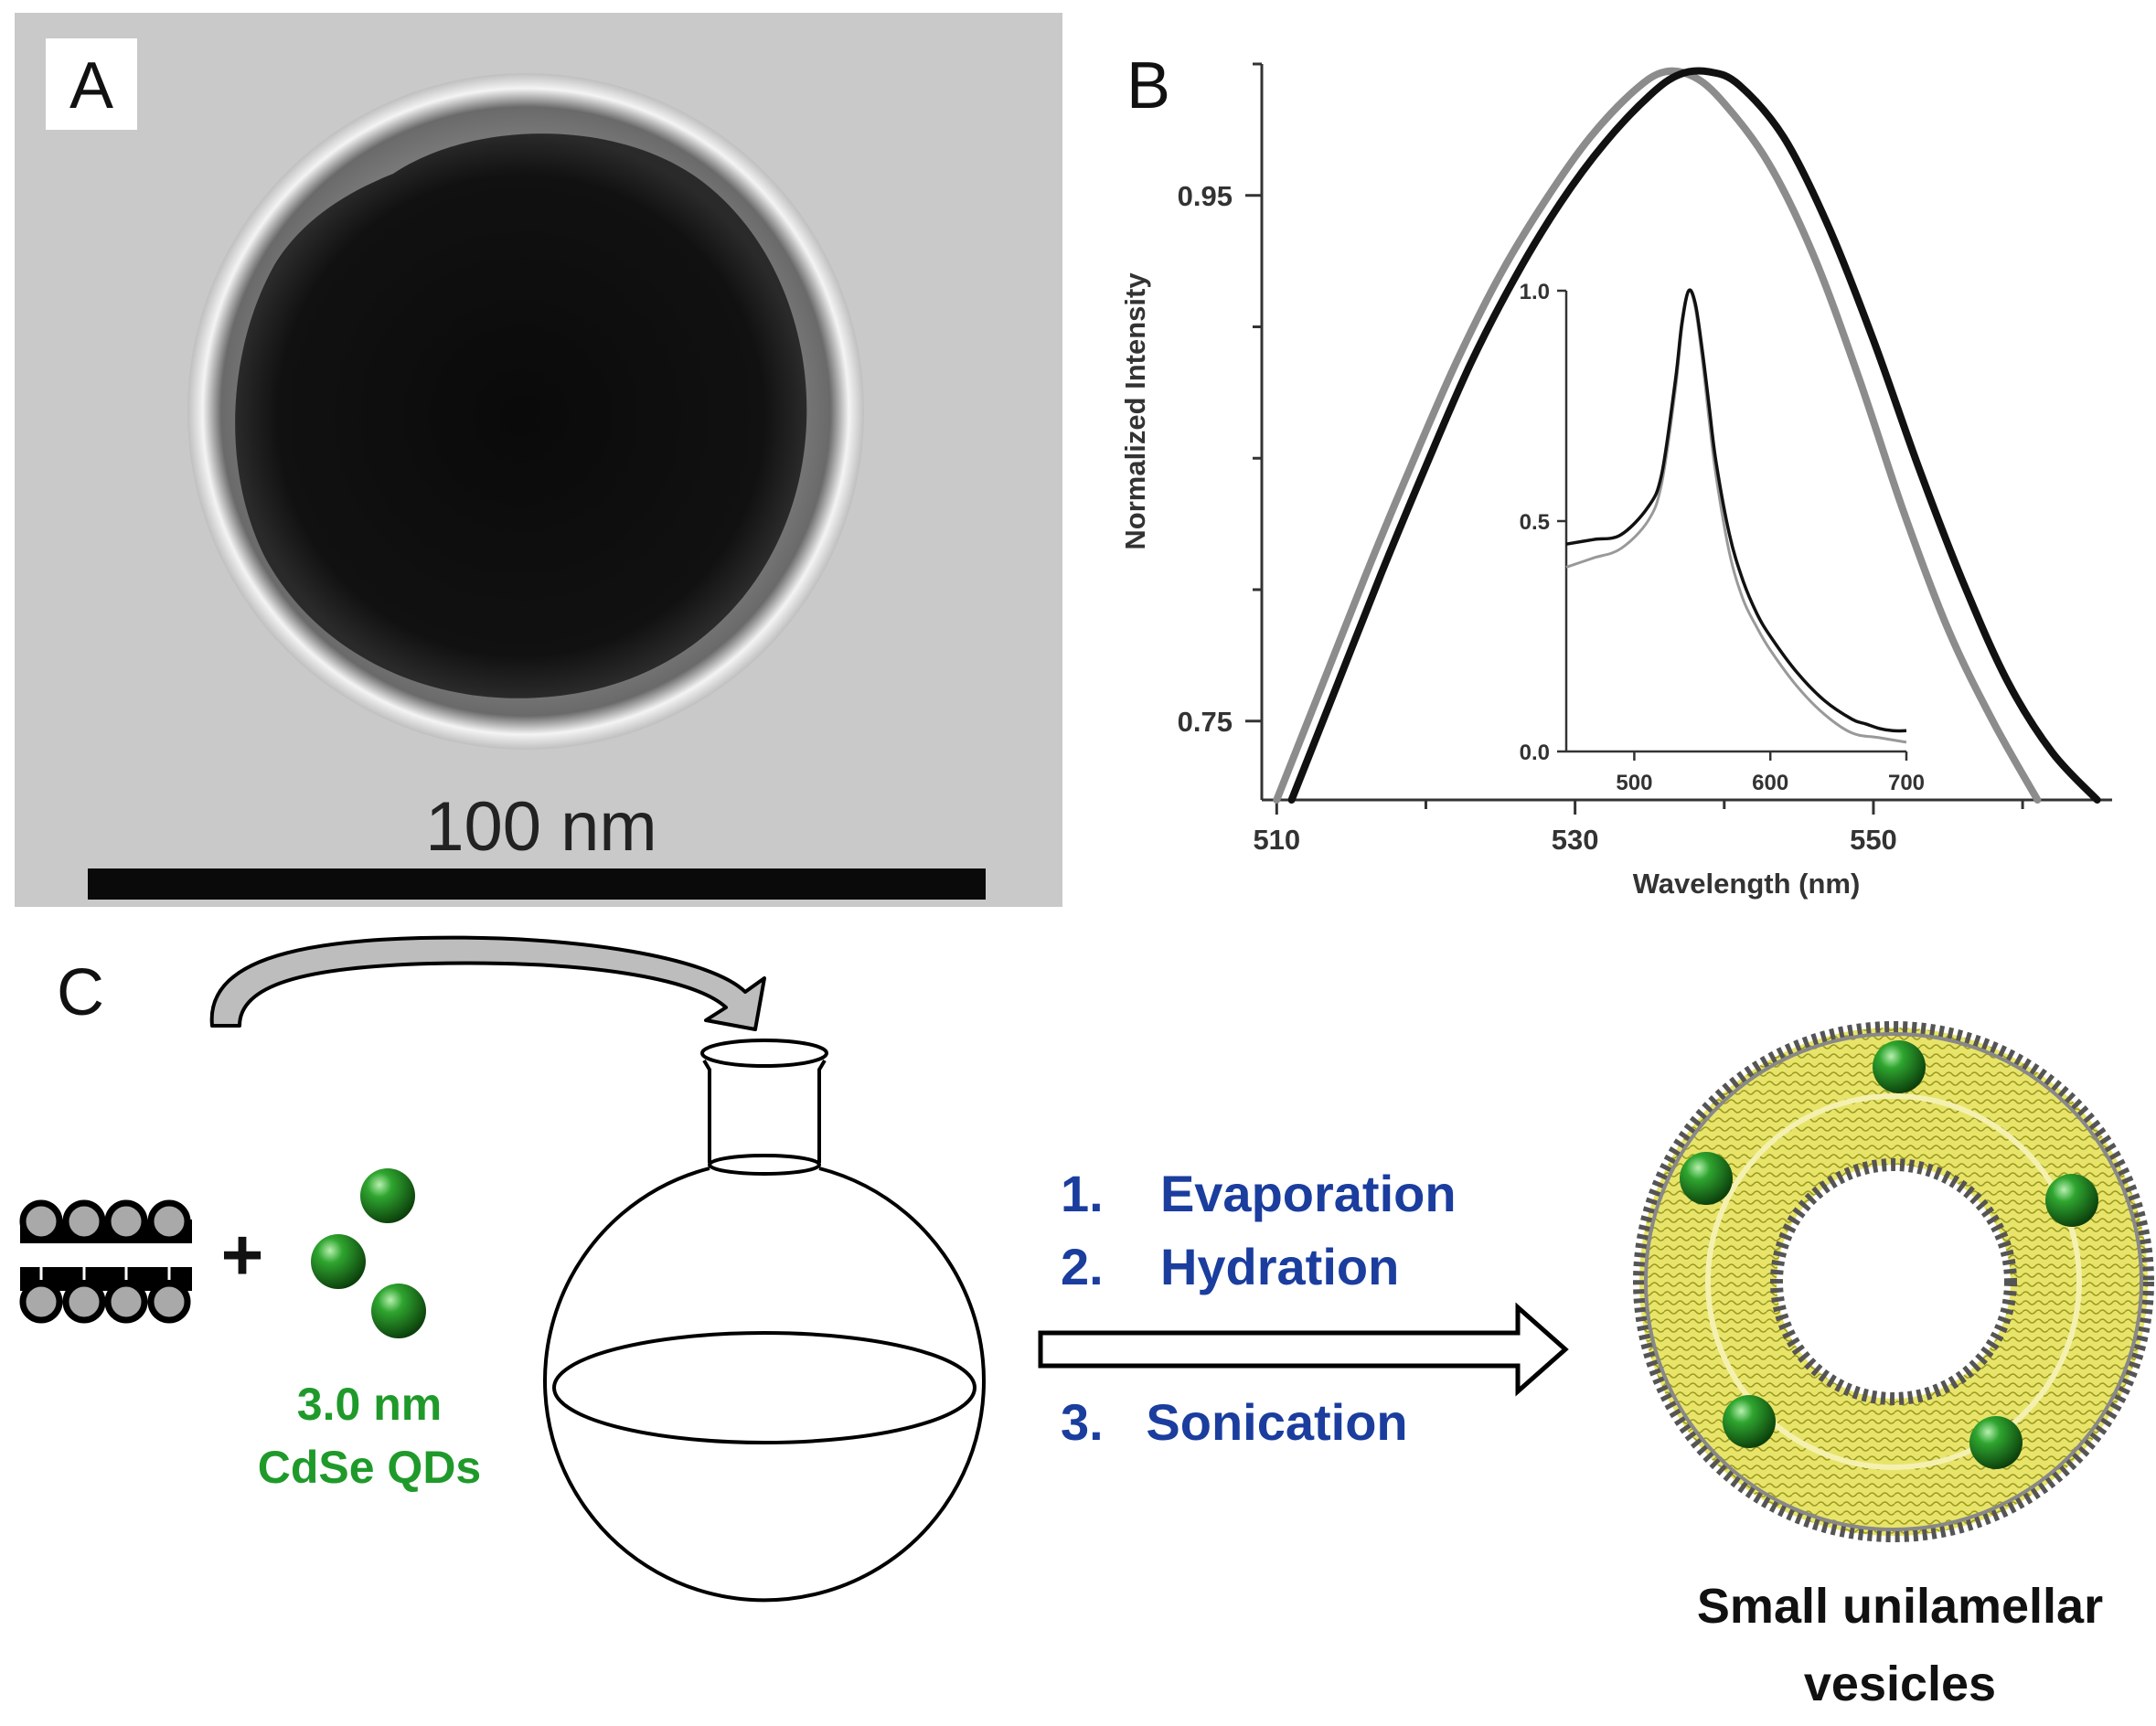 Image resolution: width=2156 pixels, height=1726 pixels. What do you see at coordinates (1736, 511) in the screenshot?
I see `inset-line-black` at bounding box center [1736, 511].